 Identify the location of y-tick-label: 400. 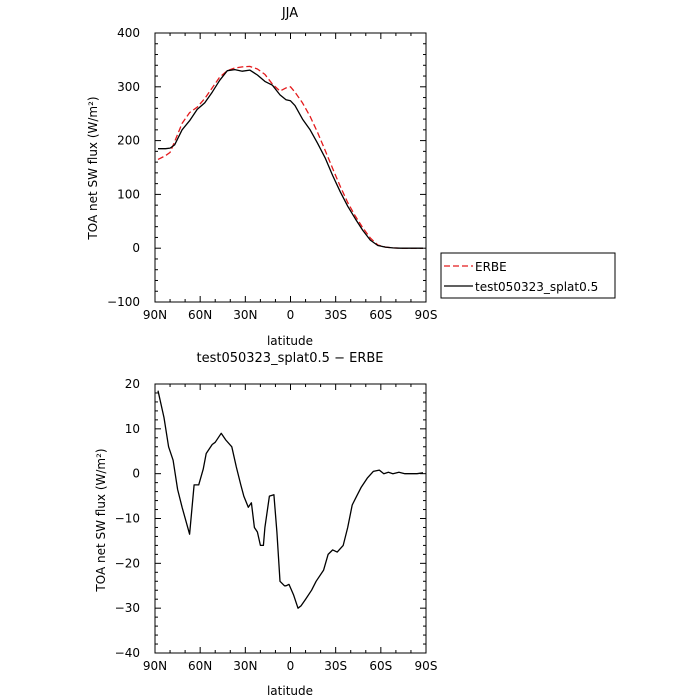
(128, 33).